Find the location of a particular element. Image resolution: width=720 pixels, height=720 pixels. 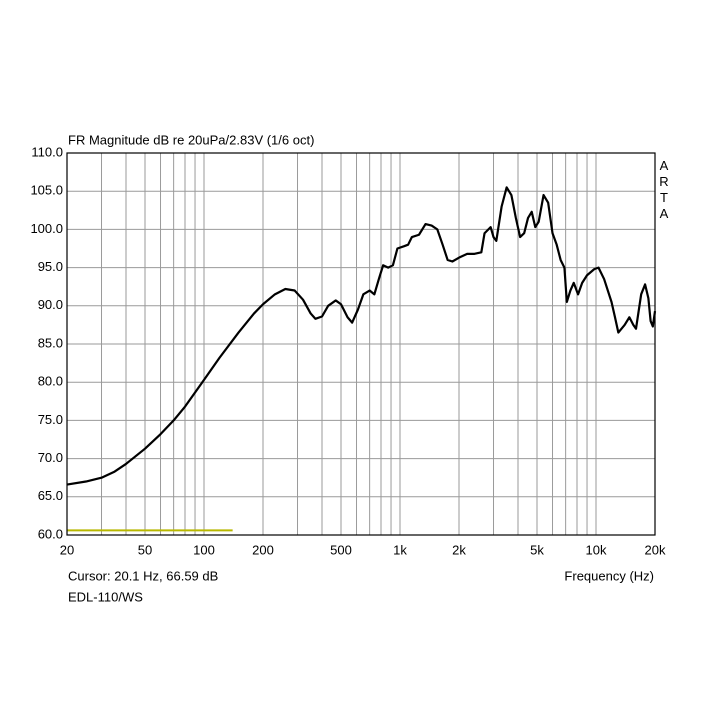

x-tick-label: 100 is located at coordinates (204, 549).